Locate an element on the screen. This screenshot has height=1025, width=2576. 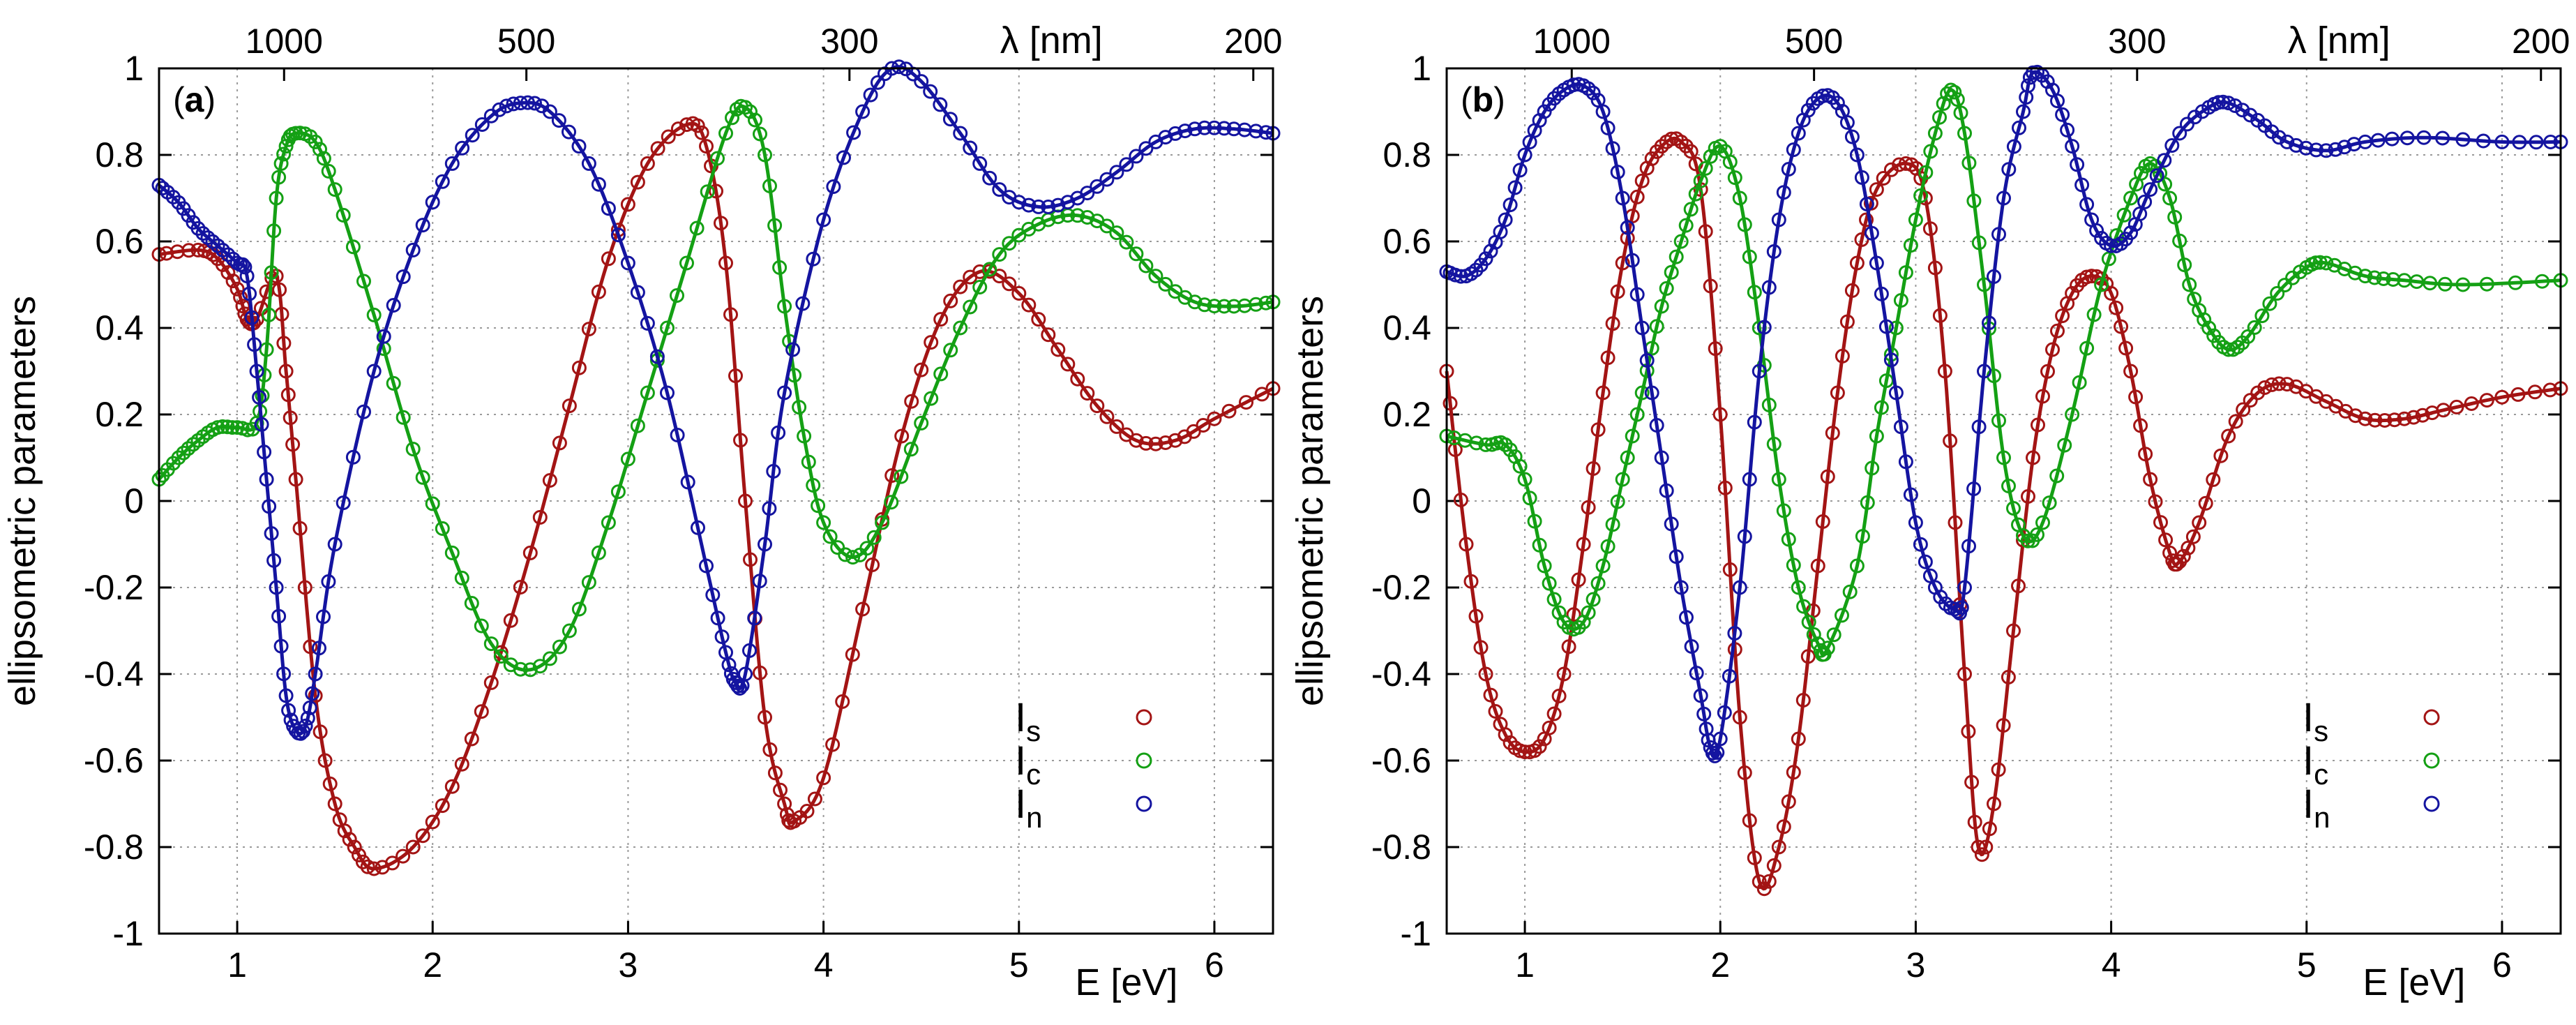
legend-marker is located at coordinates (1144, 717).